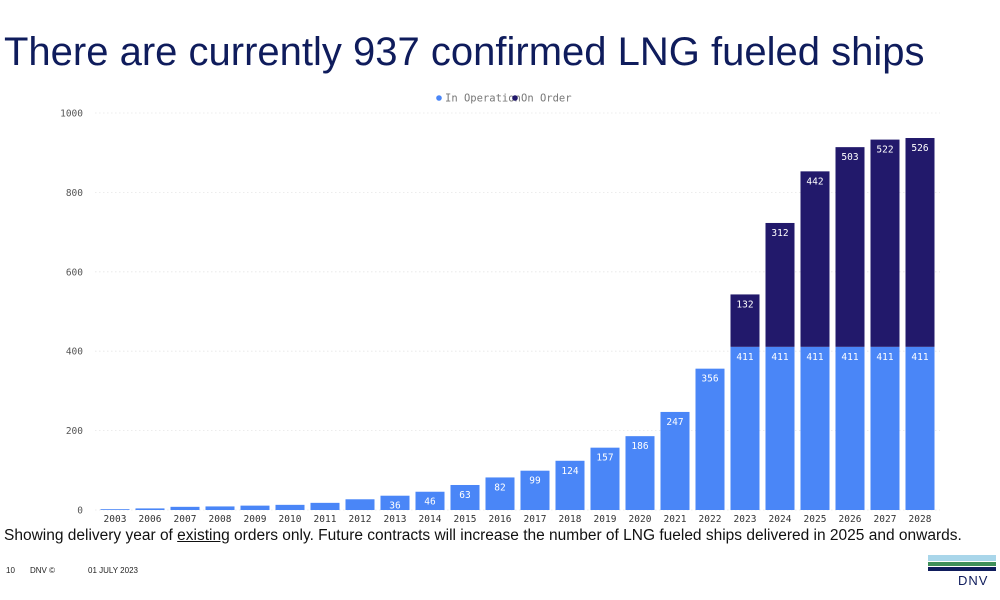 The image size is (1000, 600). Describe the element at coordinates (814, 181) in the screenshot. I see `bar-label-on-order: 442` at that location.